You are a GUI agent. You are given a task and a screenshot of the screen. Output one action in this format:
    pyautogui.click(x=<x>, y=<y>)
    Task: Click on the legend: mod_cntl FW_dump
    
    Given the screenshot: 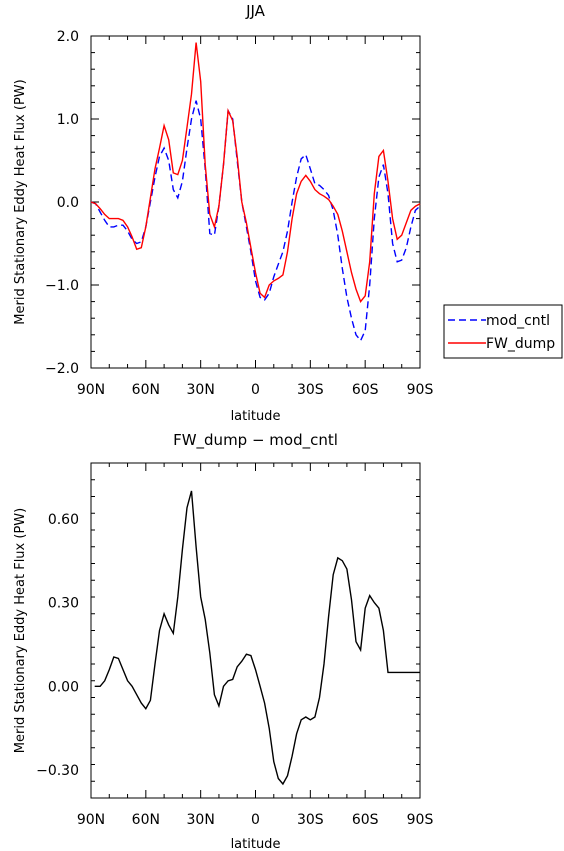 What is the action you would take?
    pyautogui.click(x=503, y=331)
    